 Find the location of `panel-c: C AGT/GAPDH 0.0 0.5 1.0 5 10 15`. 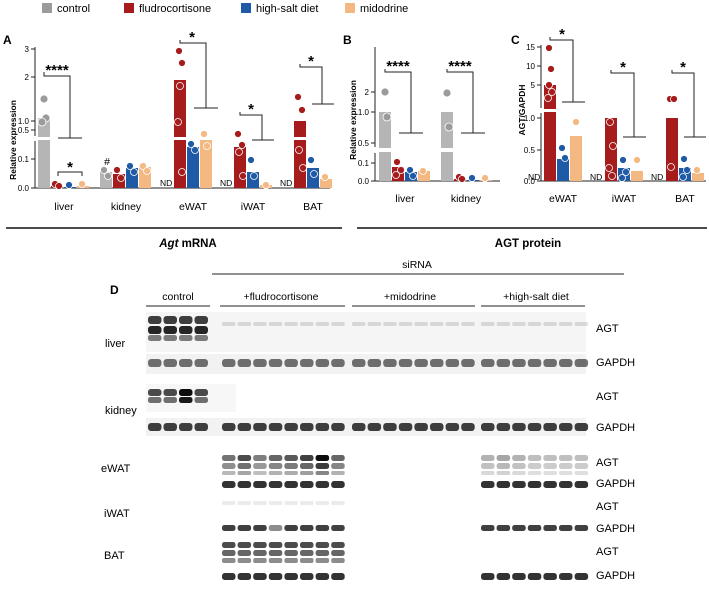

panel-c: C AGT/GAPDH 0.0 0.5 1.0 5 10 15 is located at coordinates (608, 115).